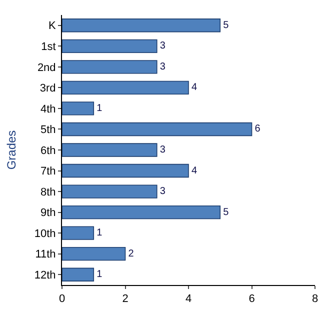 This screenshot has width=330, height=330. Describe the element at coordinates (251, 299) in the screenshot. I see `x-tick-label: 6` at that location.